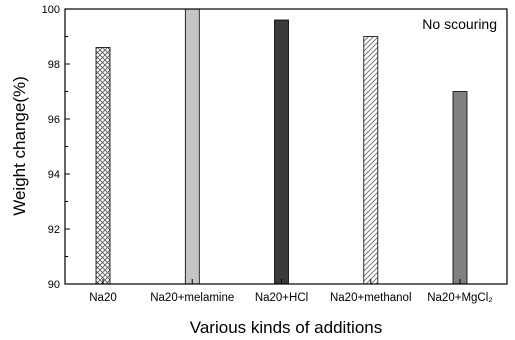 This screenshot has width=515, height=340. What do you see at coordinates (286, 327) in the screenshot?
I see `x-axis-title: Various kinds of additions` at bounding box center [286, 327].